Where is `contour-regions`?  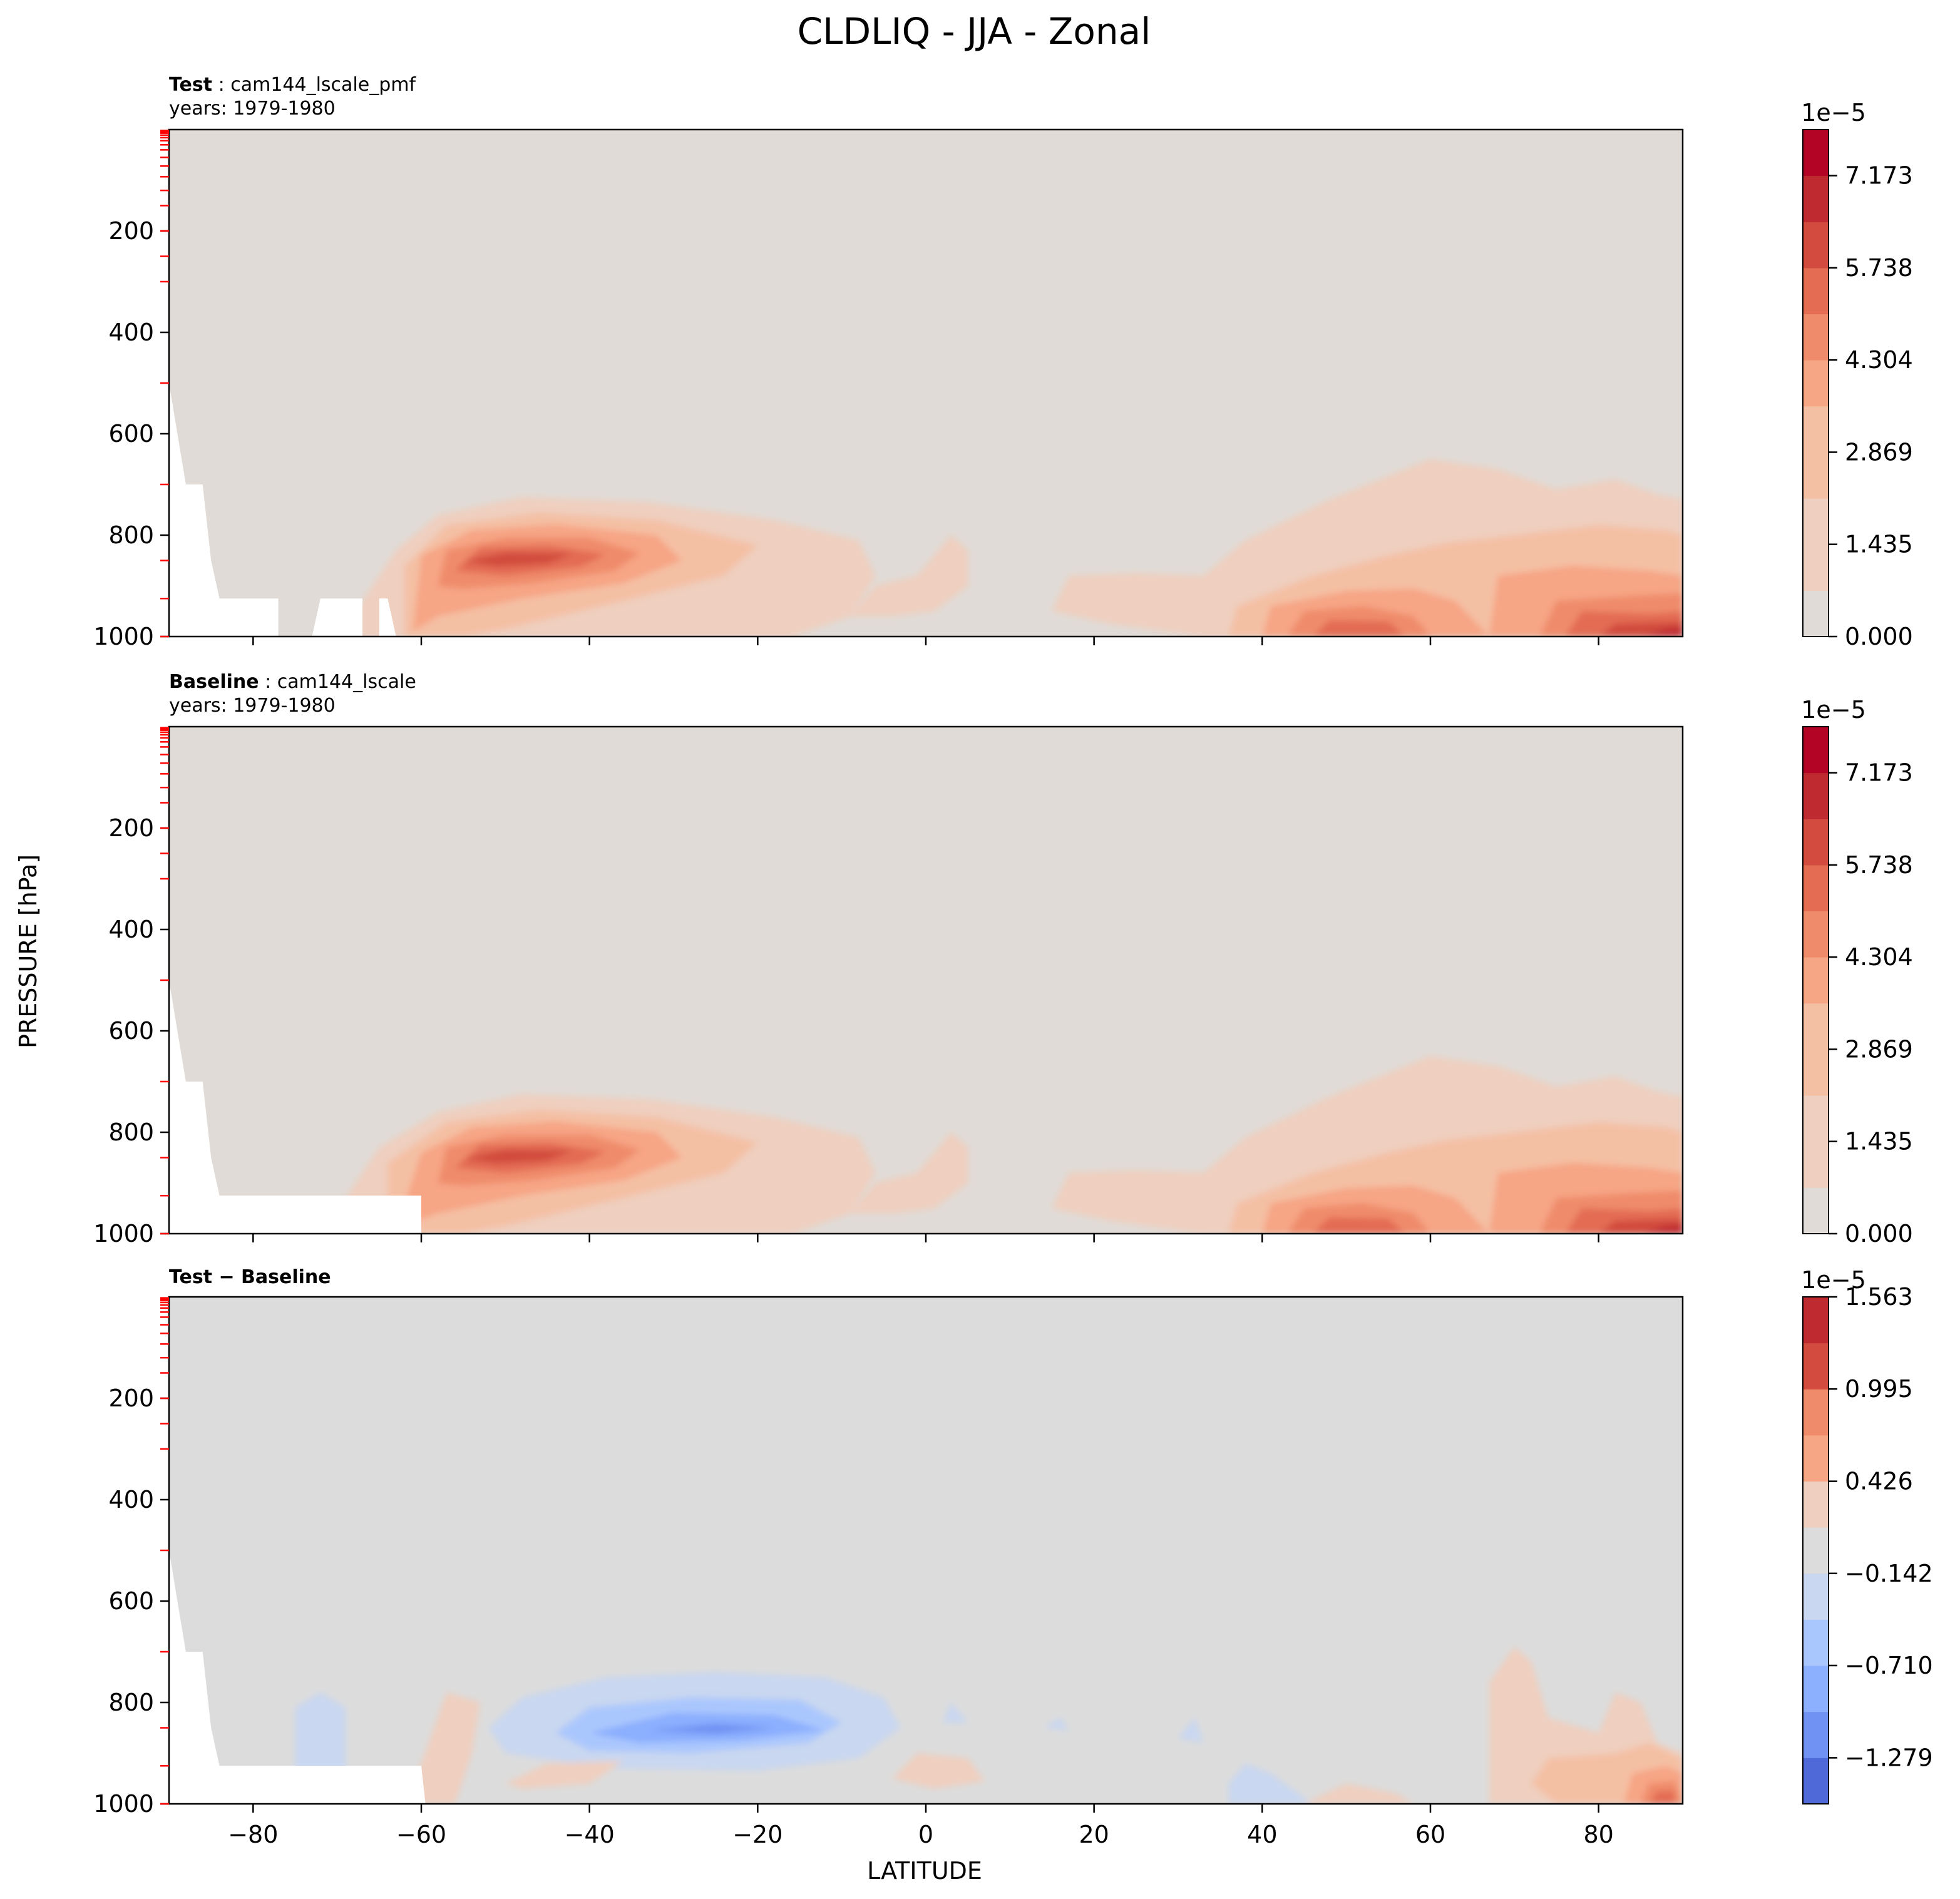
contour-regions is located at coordinates (989, 1725).